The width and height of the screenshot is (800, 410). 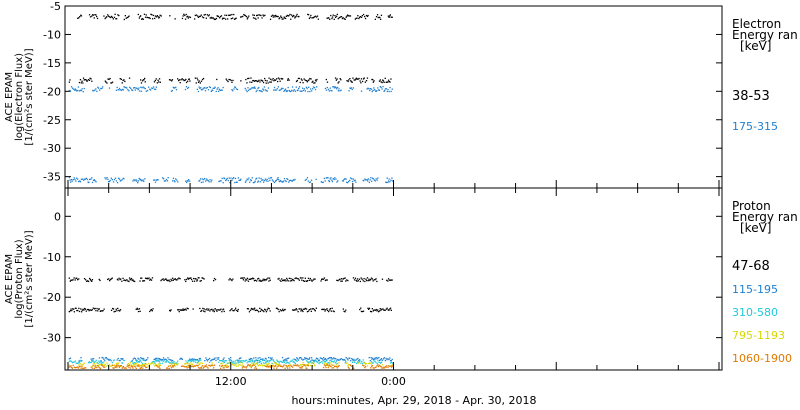 What do you see at coordinates (52, 63) in the screenshot?
I see `y-tick-label: -15` at bounding box center [52, 63].